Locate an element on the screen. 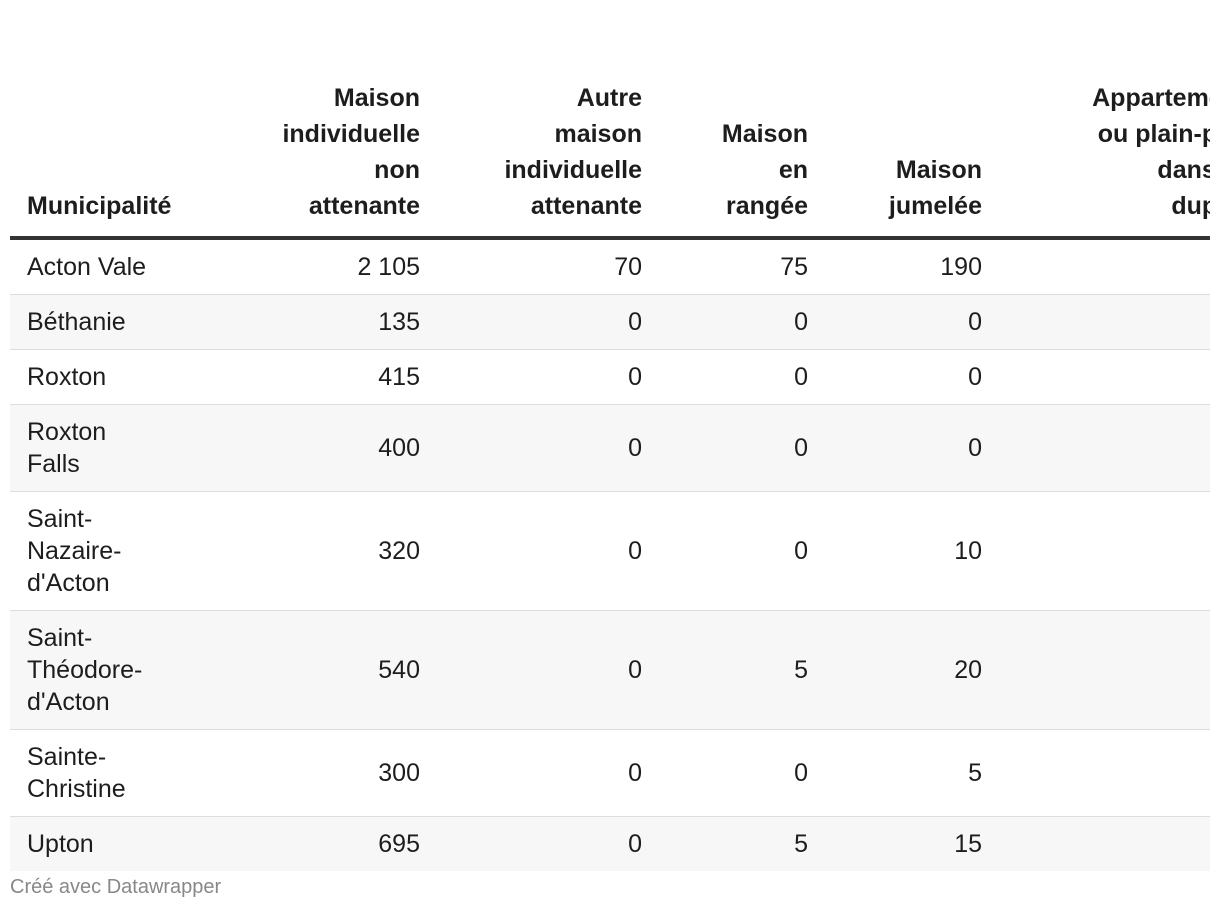 The height and width of the screenshot is (912, 1220). table-row: Roxton Falls4000004 is located at coordinates (610, 448).